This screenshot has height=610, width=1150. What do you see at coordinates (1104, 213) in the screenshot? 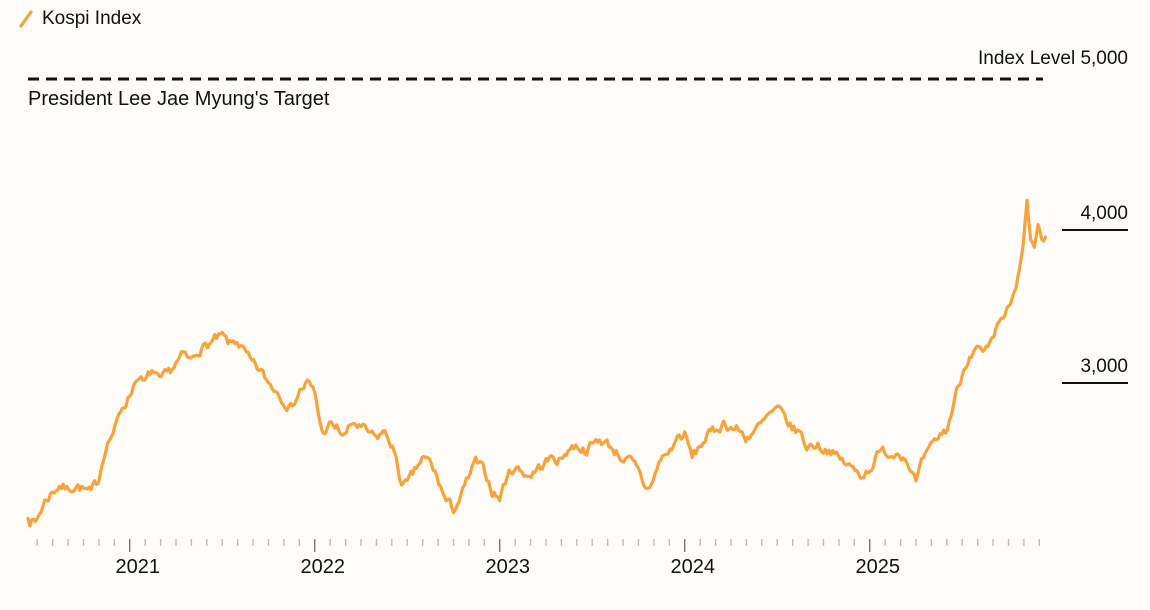
I see `y-axis-label-4000-text: 4,000` at bounding box center [1104, 213].